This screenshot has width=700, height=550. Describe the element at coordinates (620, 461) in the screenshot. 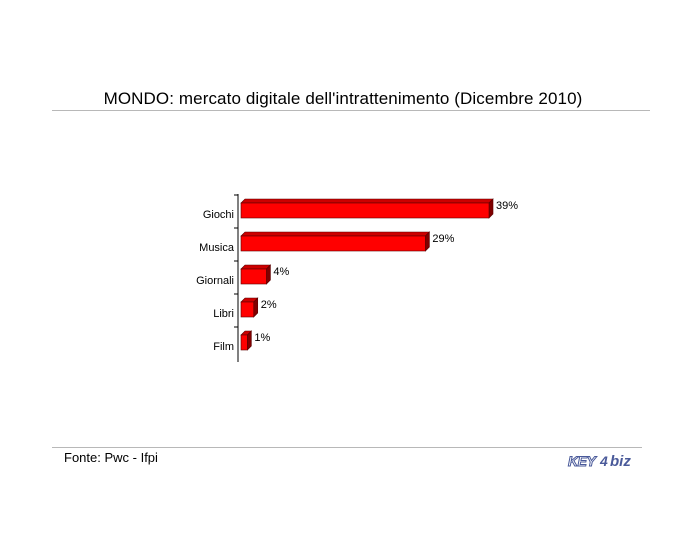

I see `logo-biz-text: biz` at that location.